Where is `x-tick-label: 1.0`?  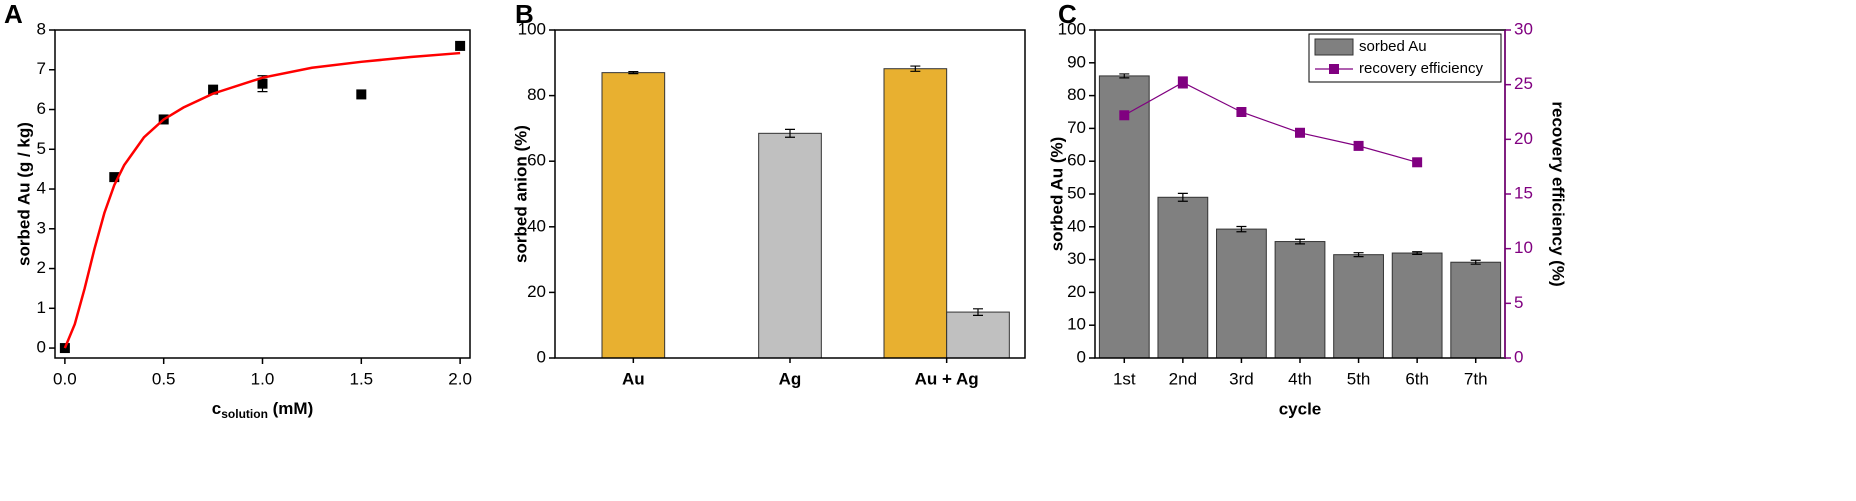
x-tick-label: 1.0 is located at coordinates (263, 378).